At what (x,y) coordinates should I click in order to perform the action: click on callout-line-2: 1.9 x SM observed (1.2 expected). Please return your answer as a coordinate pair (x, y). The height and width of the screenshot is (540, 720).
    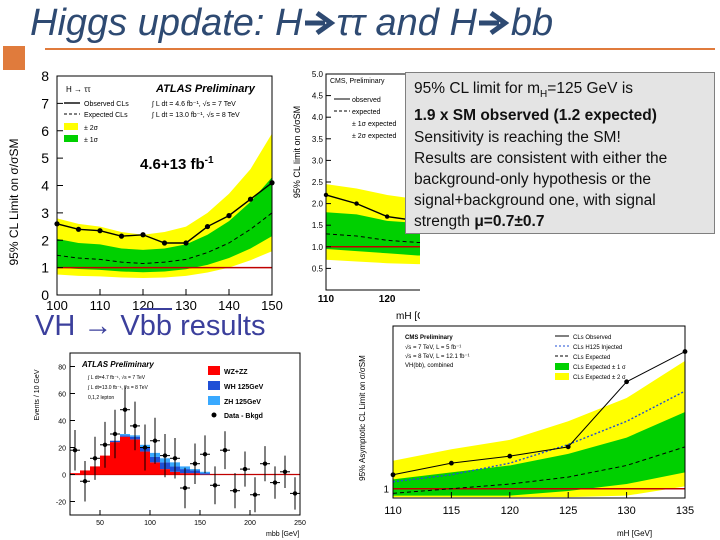
    Looking at the image, I should click on (535, 116).